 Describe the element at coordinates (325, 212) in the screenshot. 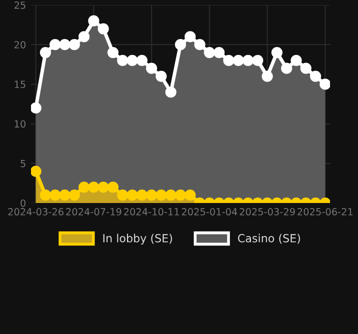

I see `x-tick-label: 2025-06-21` at that location.